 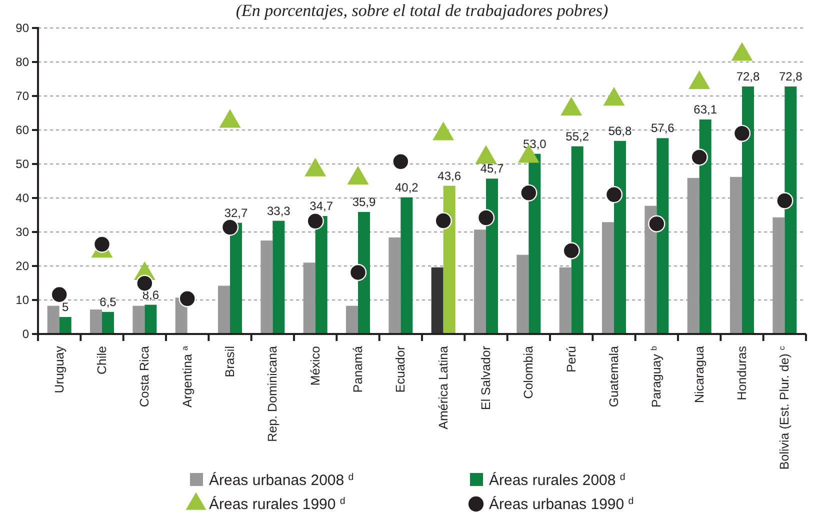 What do you see at coordinates (706, 109) in the screenshot?
I see `data-label: 63,1` at bounding box center [706, 109].